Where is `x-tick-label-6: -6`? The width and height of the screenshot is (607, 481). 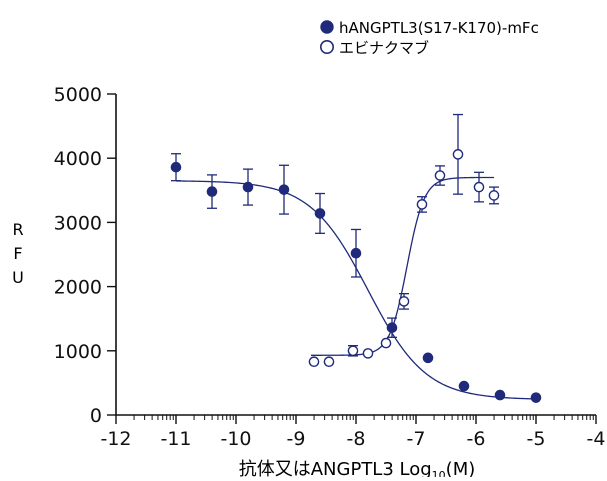 x-tick-label-6: -6 is located at coordinates (476, 439).